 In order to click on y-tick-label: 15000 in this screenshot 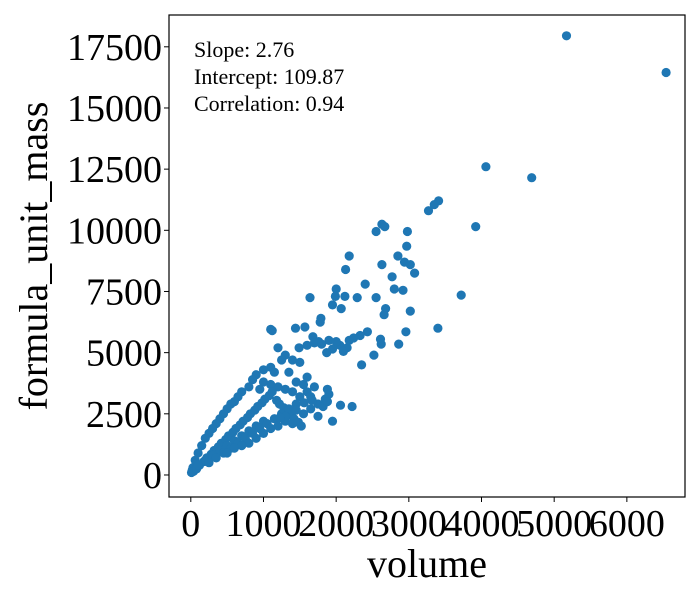, I will do `click(114, 109)`.